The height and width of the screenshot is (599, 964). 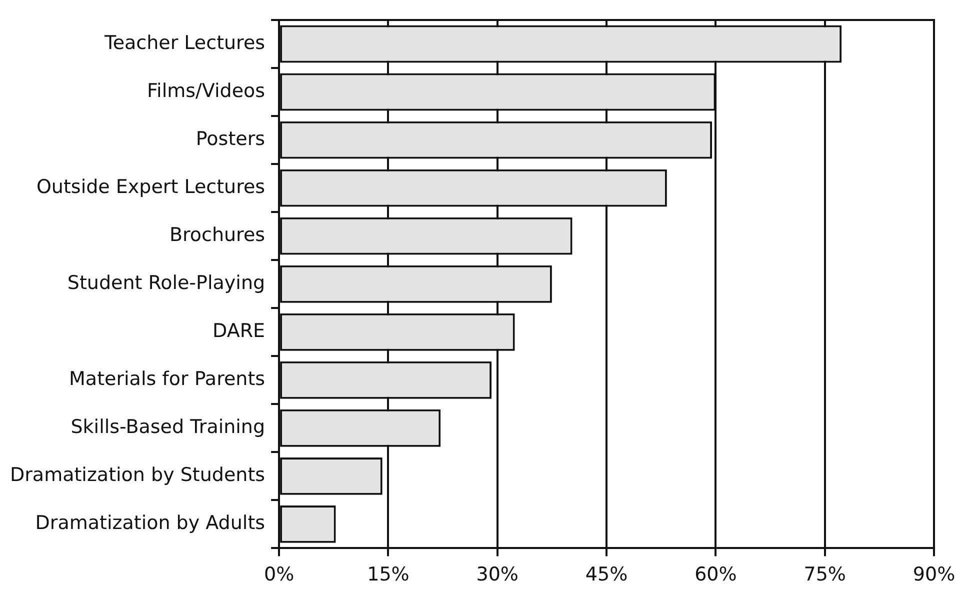 What do you see at coordinates (167, 379) in the screenshot?
I see `y-tick-label: Materials for Parents` at bounding box center [167, 379].